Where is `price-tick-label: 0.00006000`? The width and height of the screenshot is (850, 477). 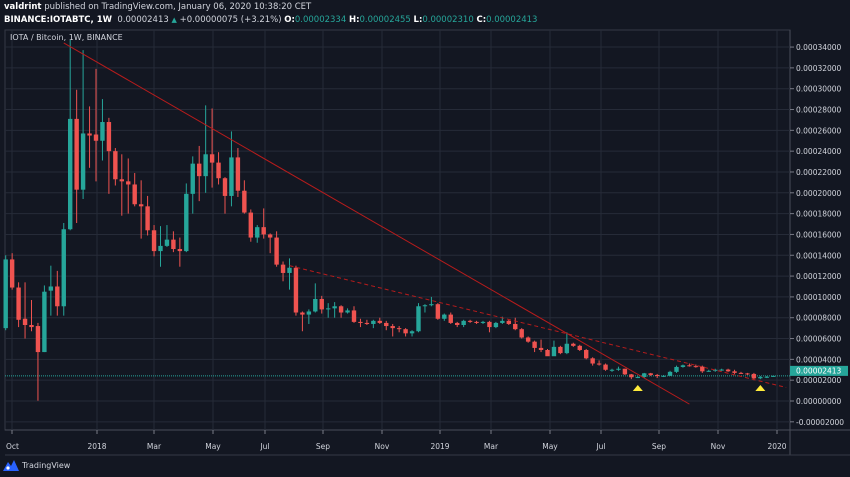 price-tick-label: 0.00006000 is located at coordinates (819, 339).